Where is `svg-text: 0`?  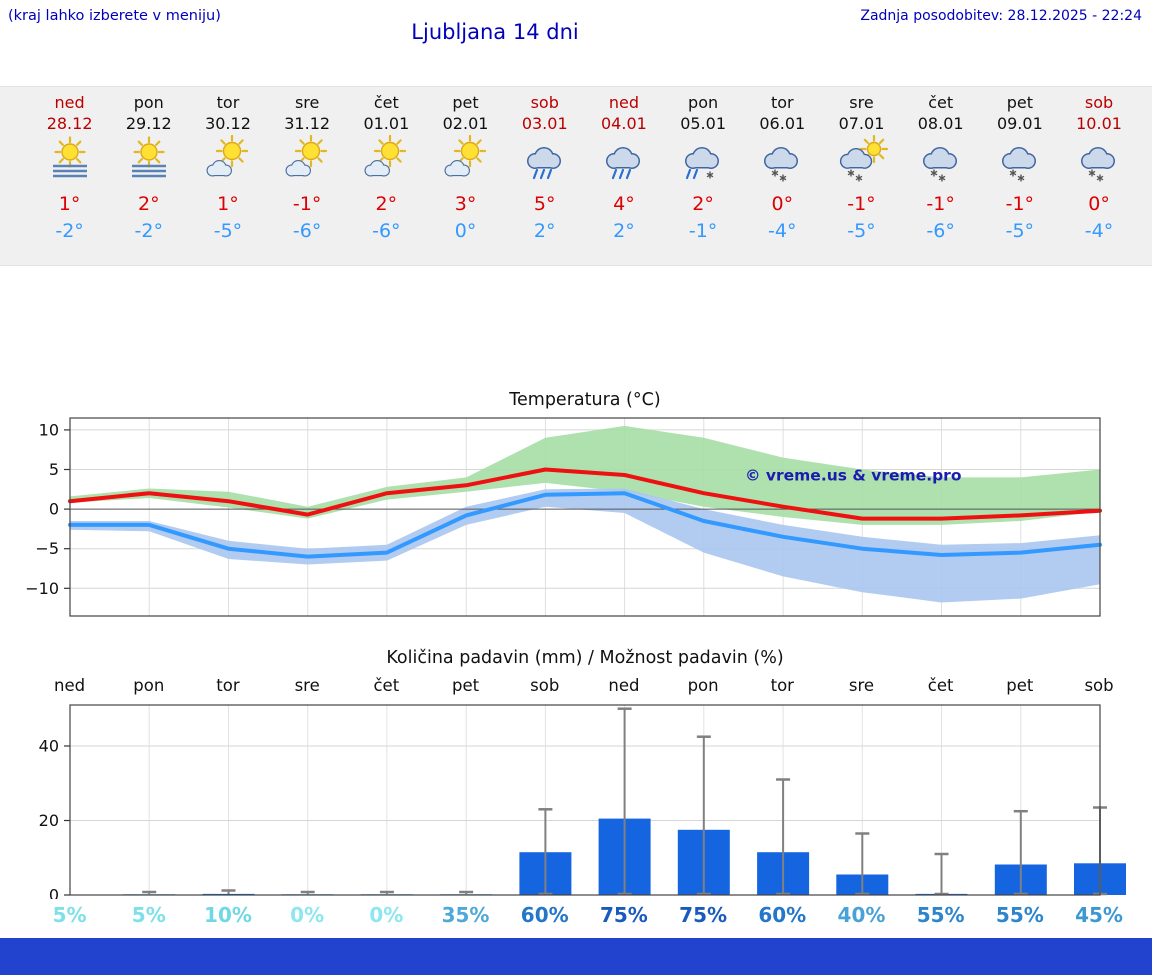 svg-text: 0 is located at coordinates (54, 509).